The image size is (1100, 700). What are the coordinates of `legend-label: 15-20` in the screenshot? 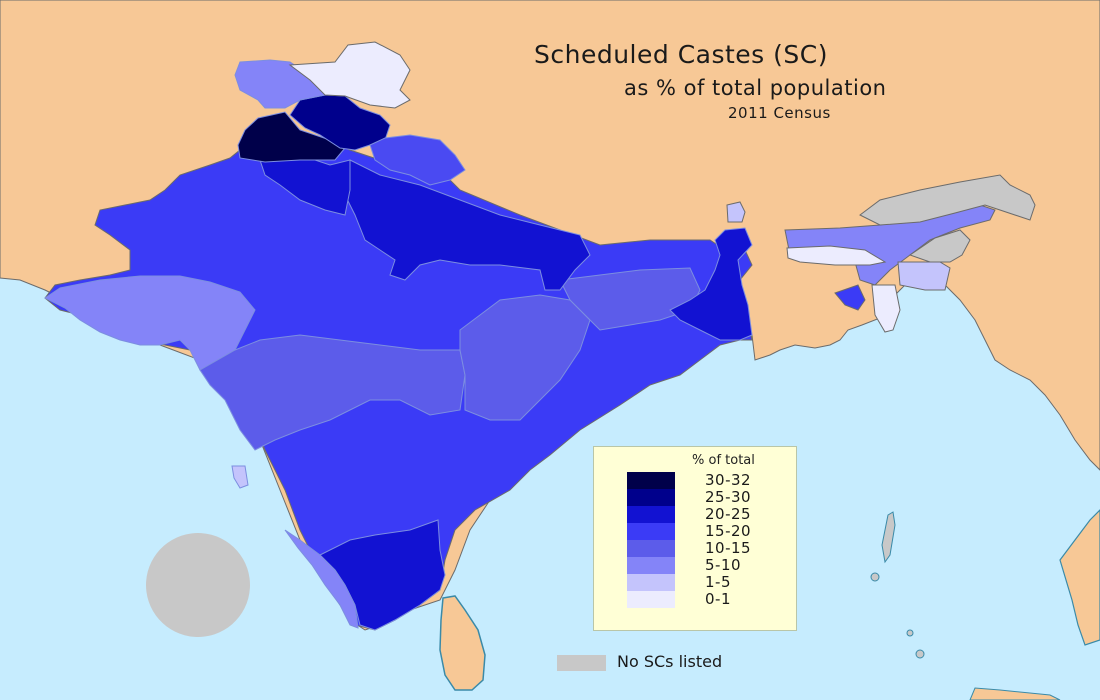 It's located at (728, 531).